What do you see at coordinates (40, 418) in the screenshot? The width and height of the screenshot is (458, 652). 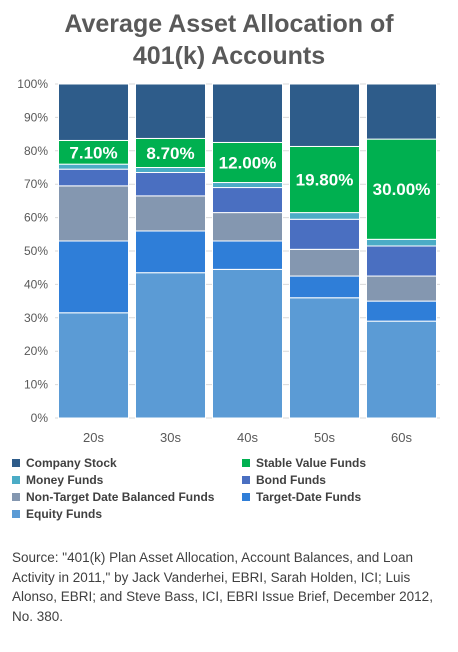 I see `y-tick-label: 0%` at bounding box center [40, 418].